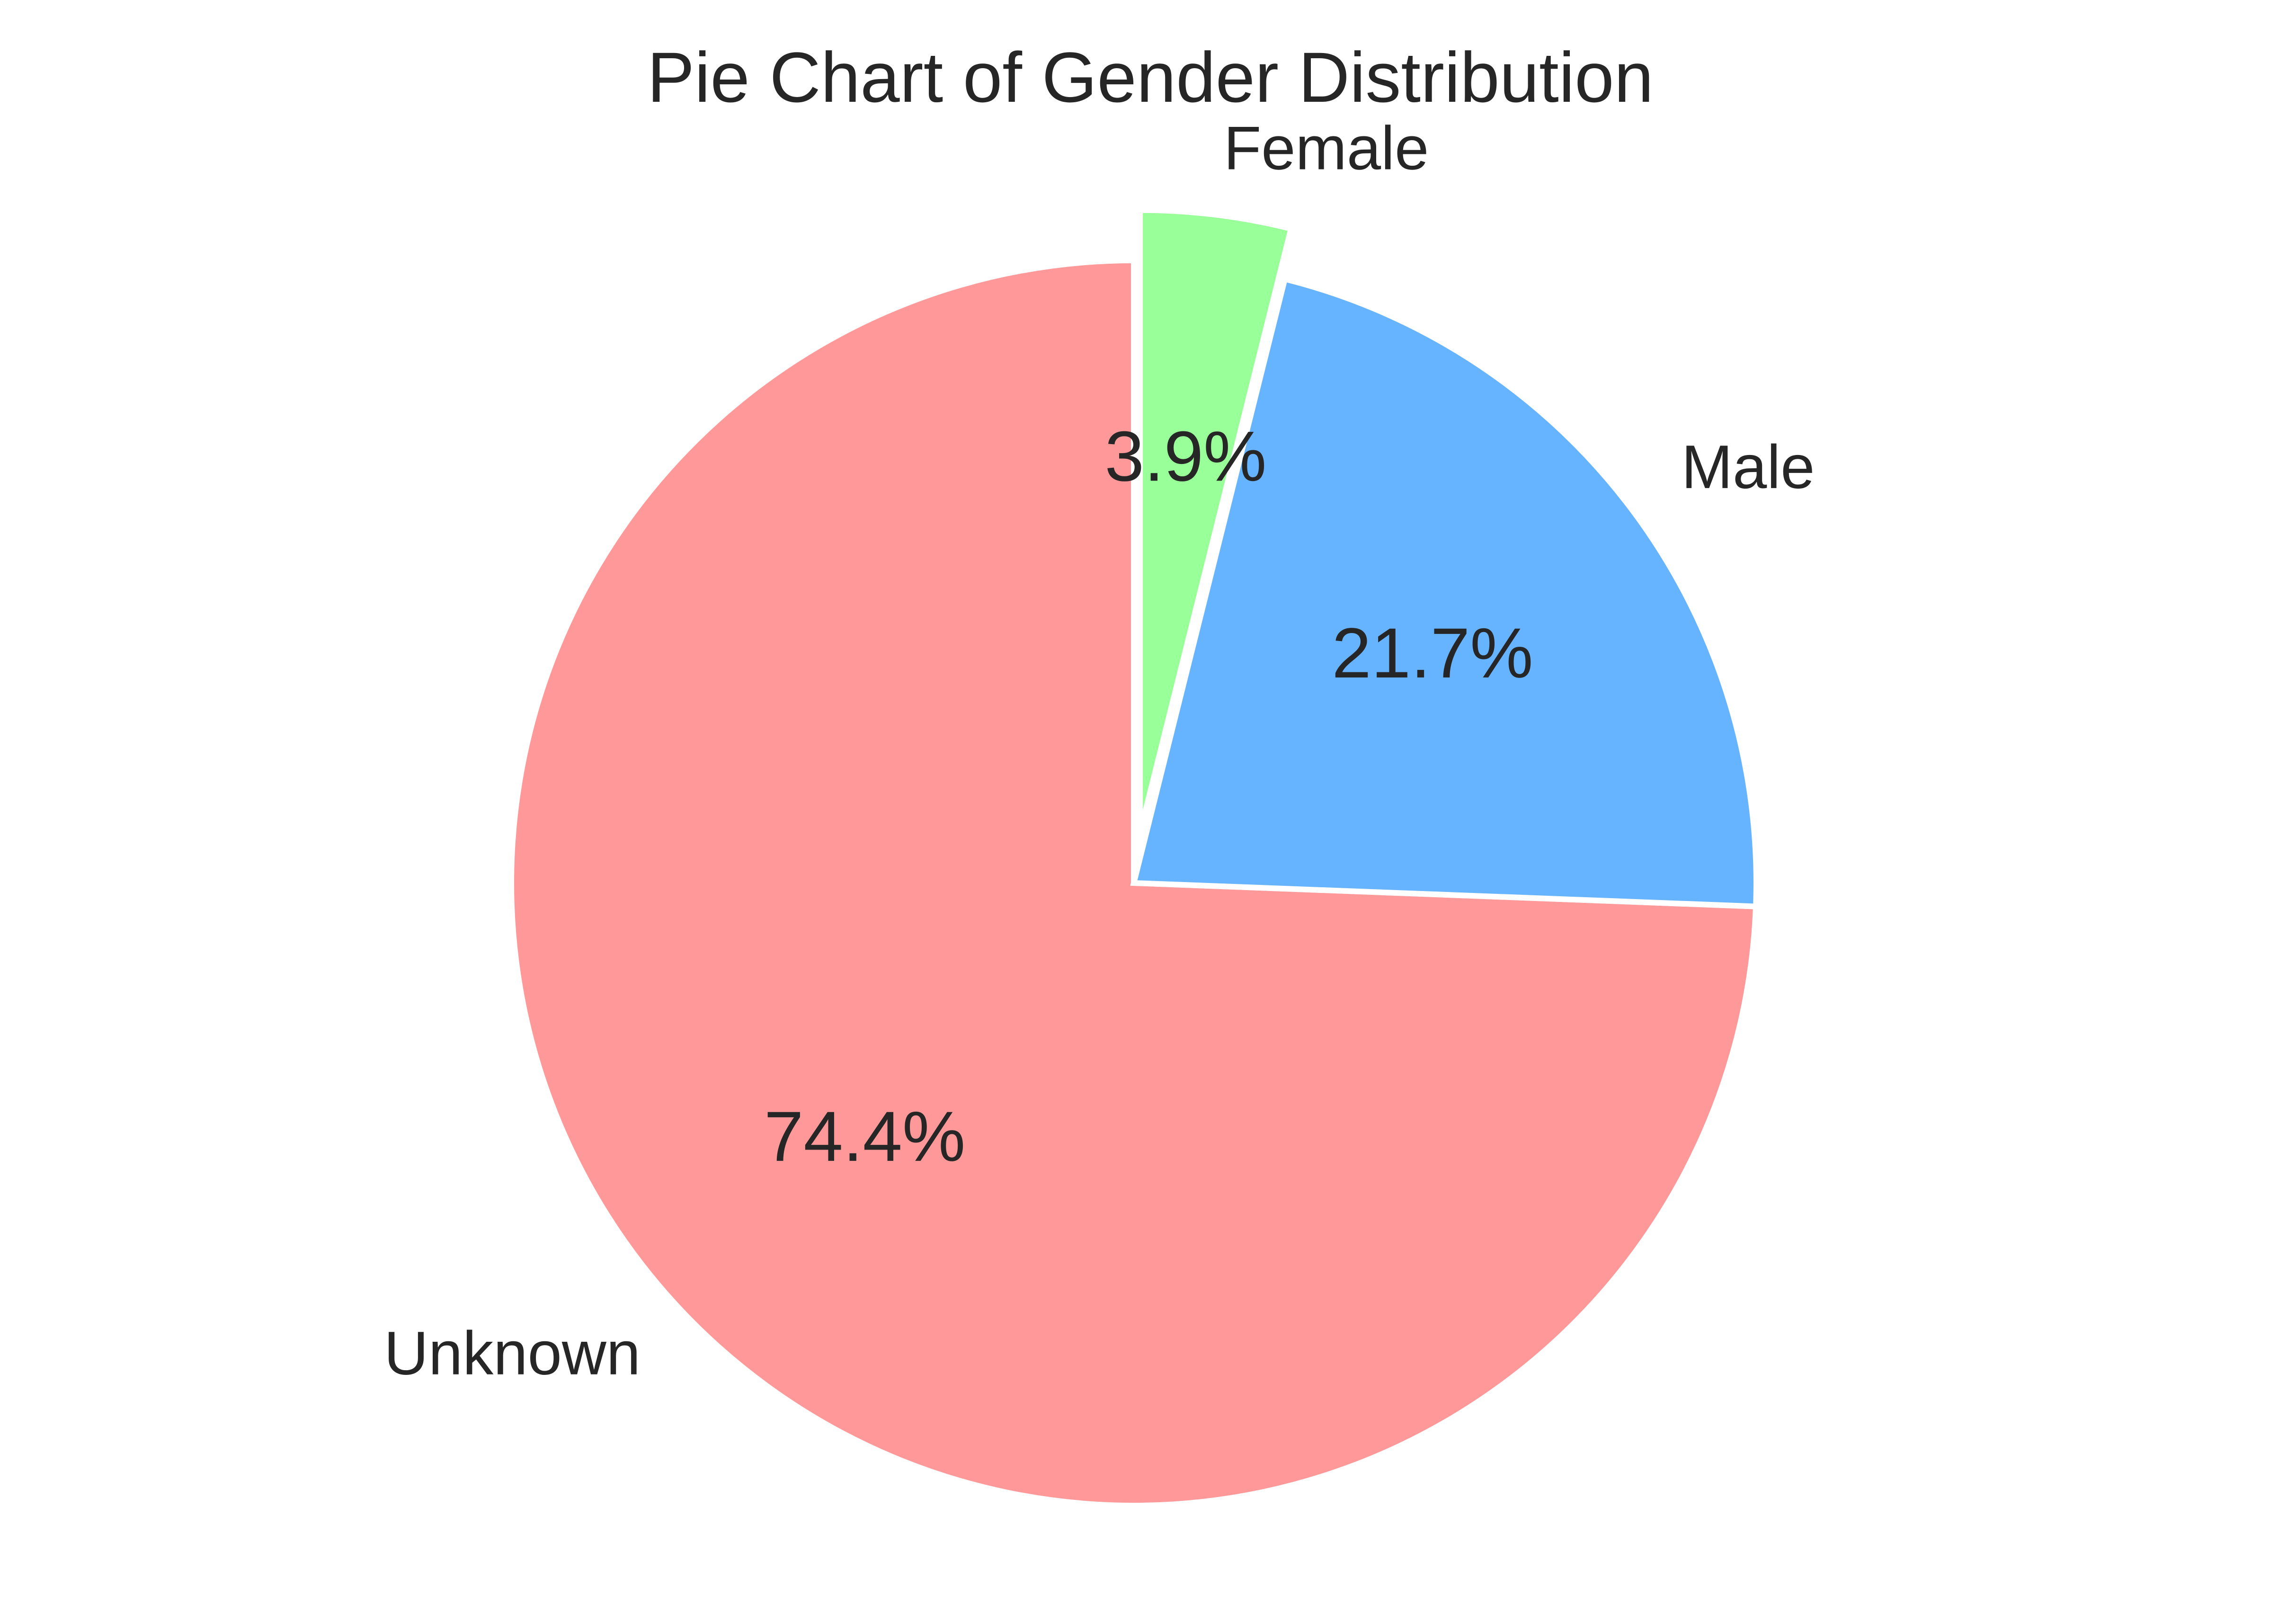  What do you see at coordinates (864, 1136) in the screenshot?
I see `slice-percent-unknown: 74.4%` at bounding box center [864, 1136].